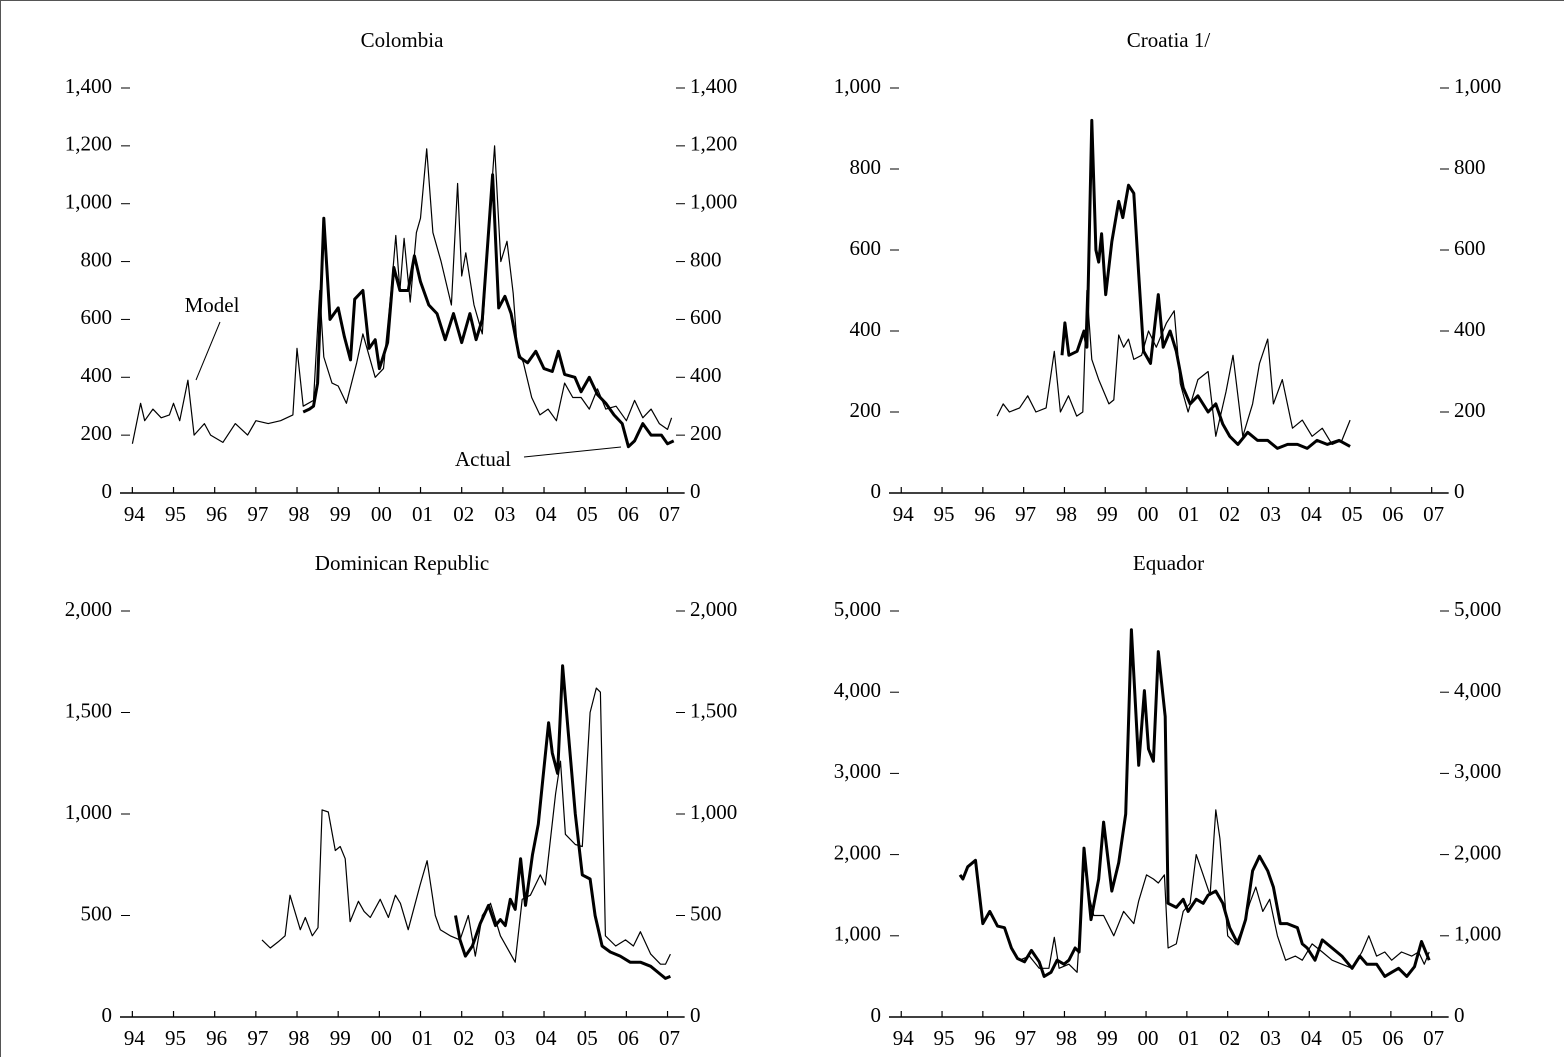 This screenshot has width=1564, height=1057. What do you see at coordinates (483, 459) in the screenshot?
I see `annotation: Actual` at bounding box center [483, 459].